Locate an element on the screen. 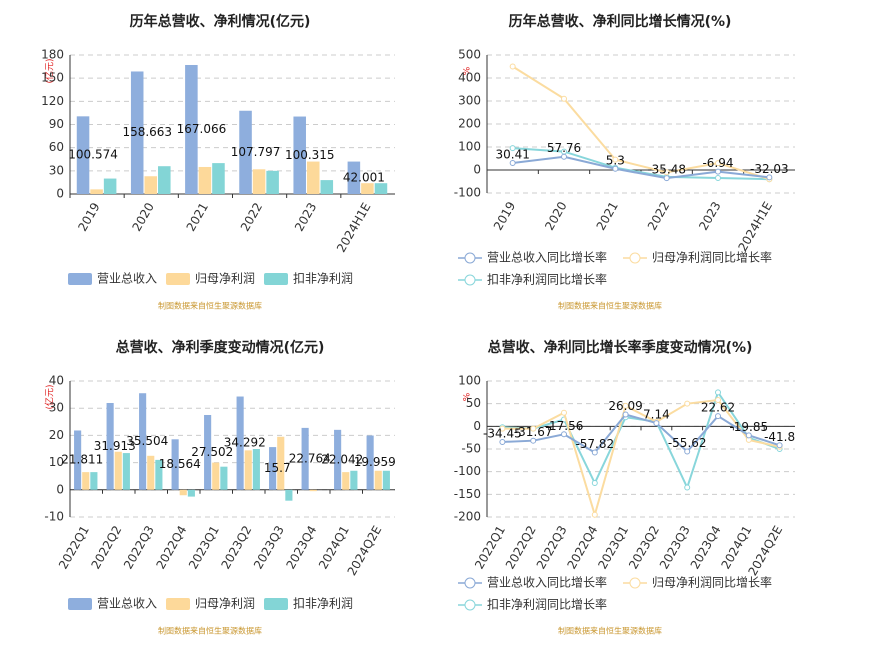  y-tick-label: -150 is located at coordinates (467, 494).